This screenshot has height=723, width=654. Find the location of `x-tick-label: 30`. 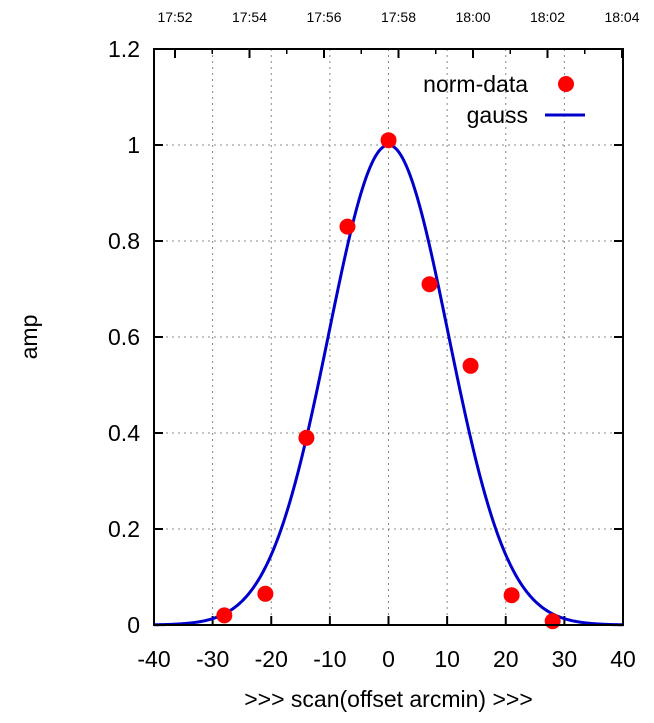

x-tick-label: 30 is located at coordinates (565, 659).